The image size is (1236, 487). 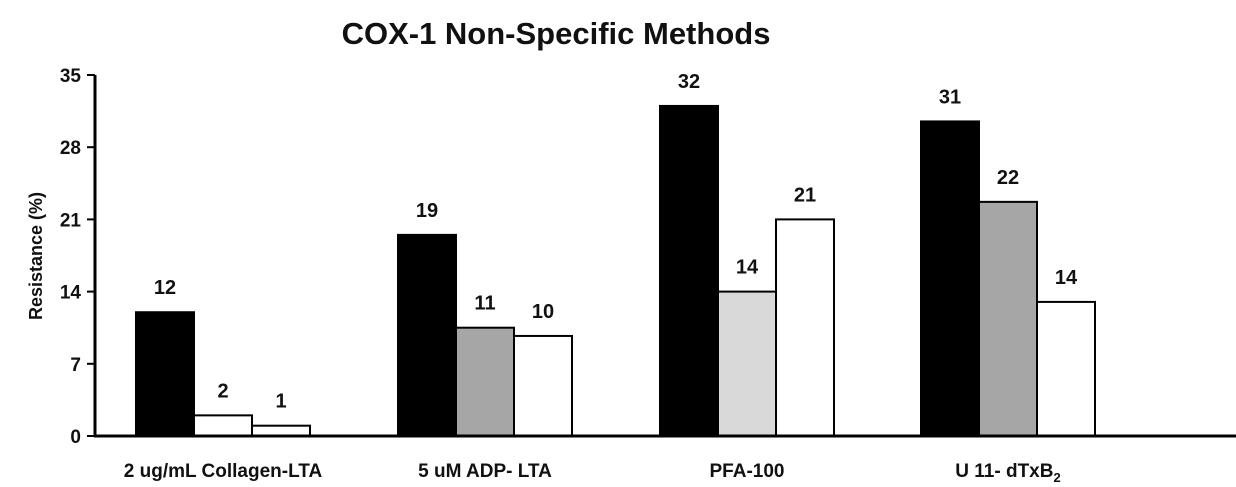 What do you see at coordinates (70, 148) in the screenshot?
I see `y-tick-label: 28` at bounding box center [70, 148].